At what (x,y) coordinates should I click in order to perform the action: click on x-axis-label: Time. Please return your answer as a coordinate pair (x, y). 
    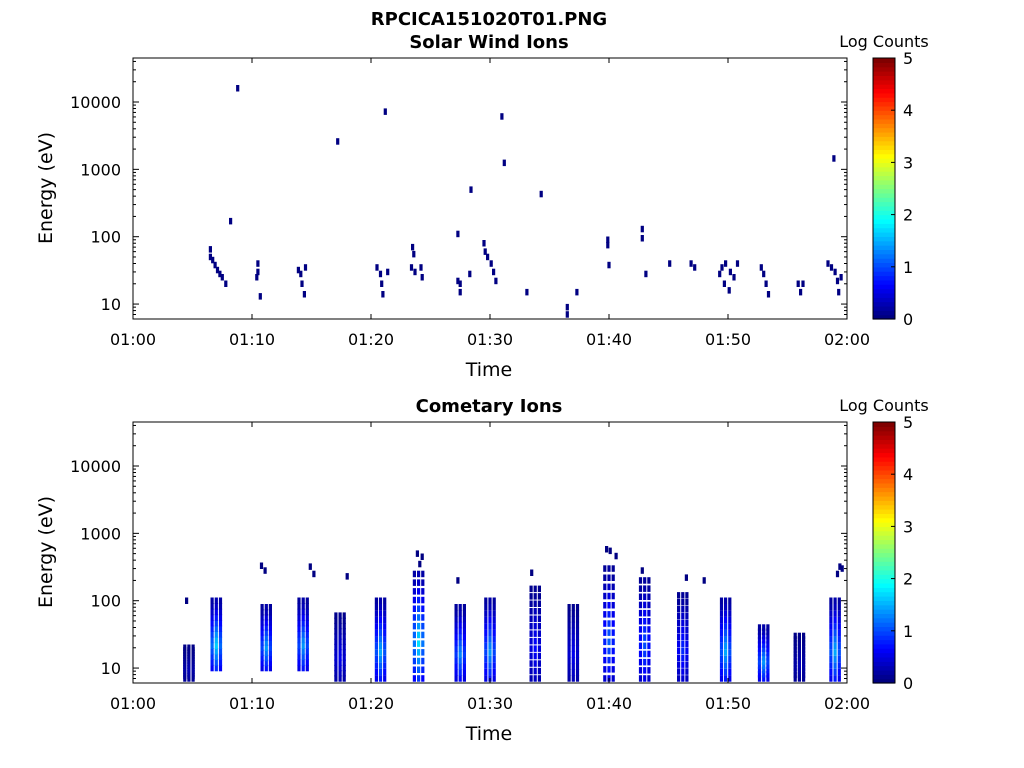
    Looking at the image, I should click on (489, 734).